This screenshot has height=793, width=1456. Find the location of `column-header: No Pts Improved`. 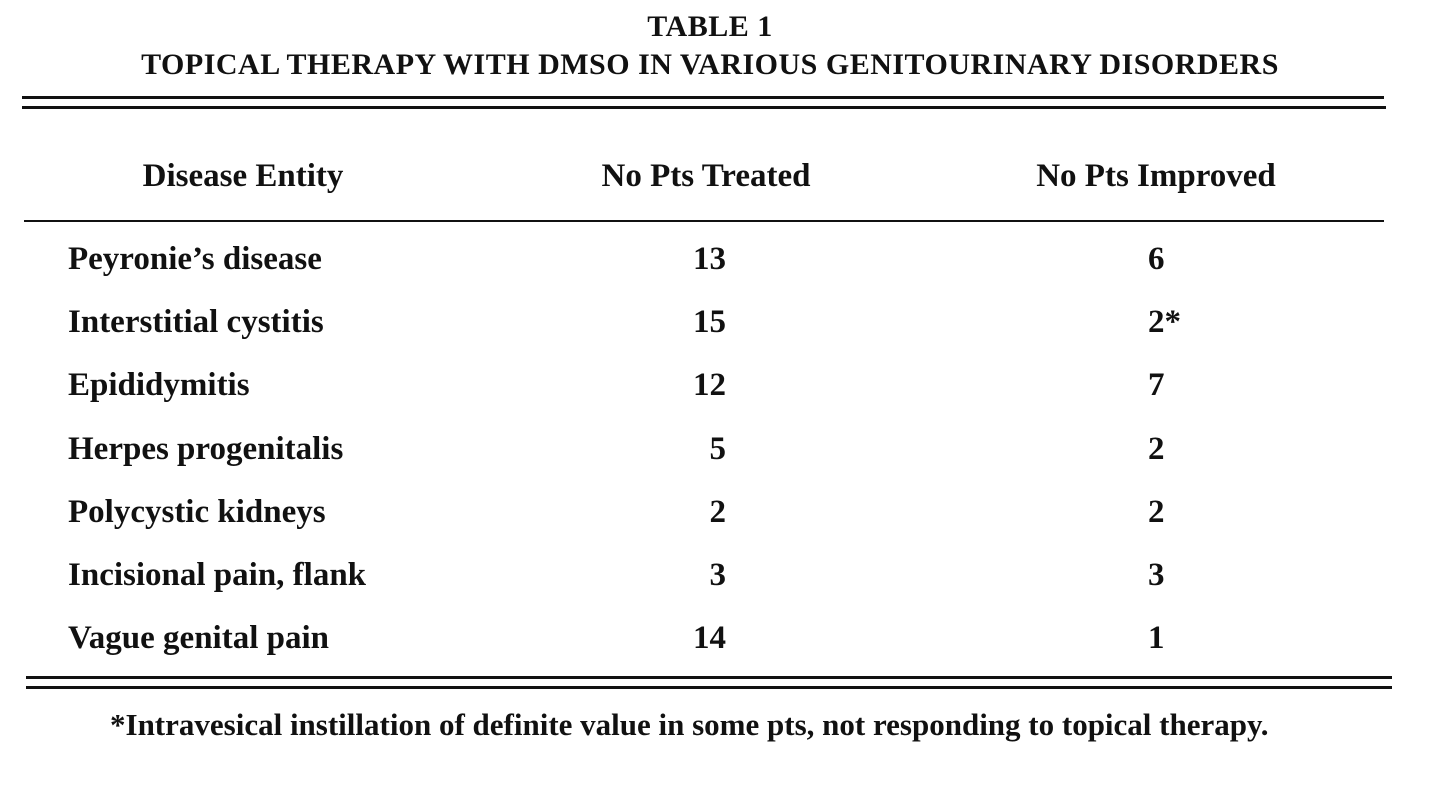

column-header: No Pts Improved is located at coordinates (1156, 176).